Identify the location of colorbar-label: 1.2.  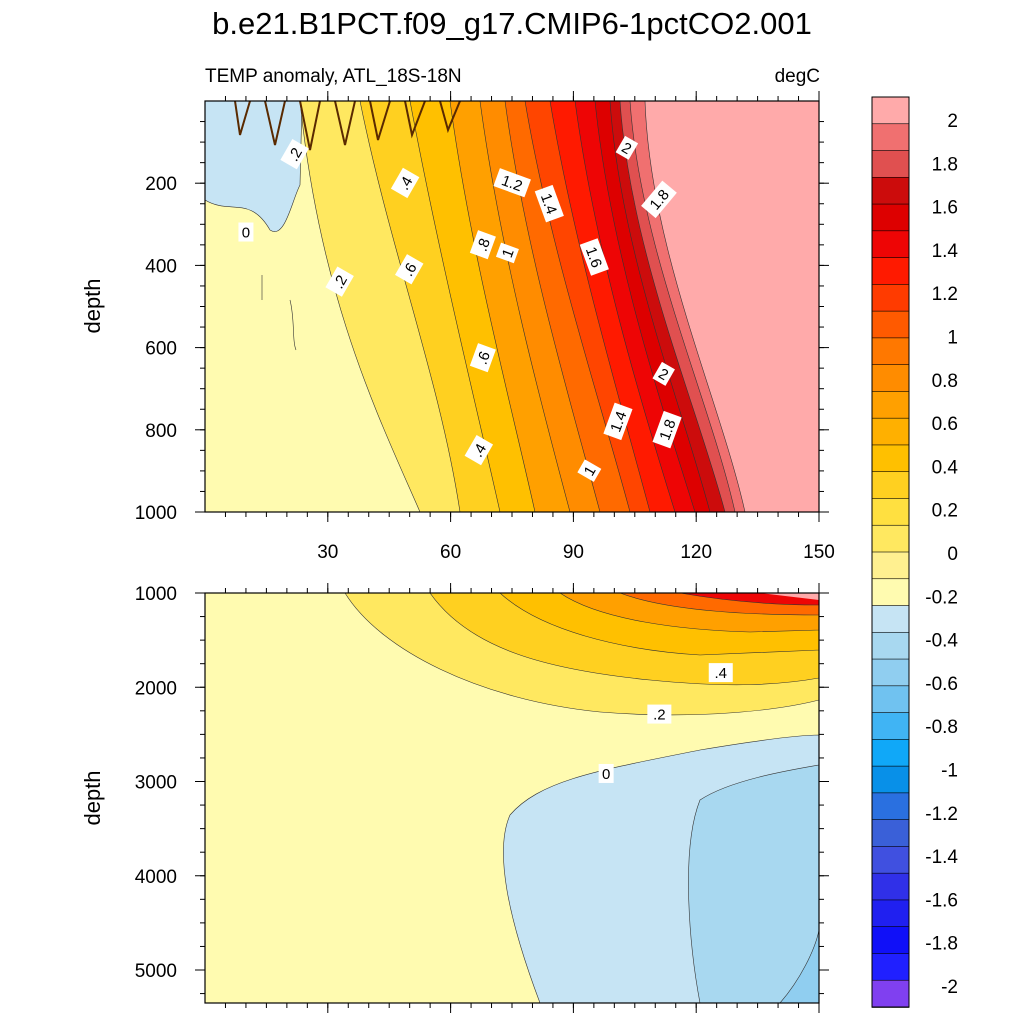
(945, 294).